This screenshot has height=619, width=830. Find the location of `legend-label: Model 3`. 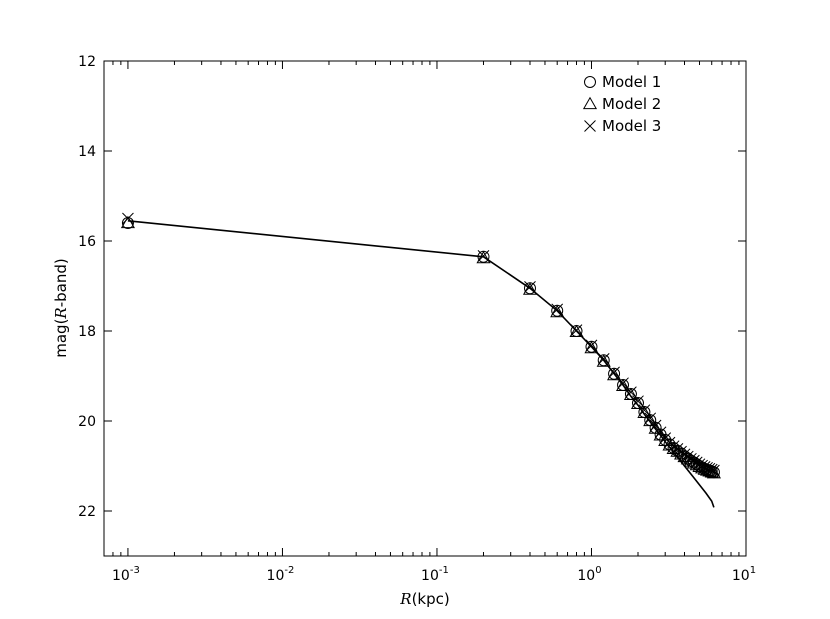

legend-label: Model 3 is located at coordinates (631, 126).